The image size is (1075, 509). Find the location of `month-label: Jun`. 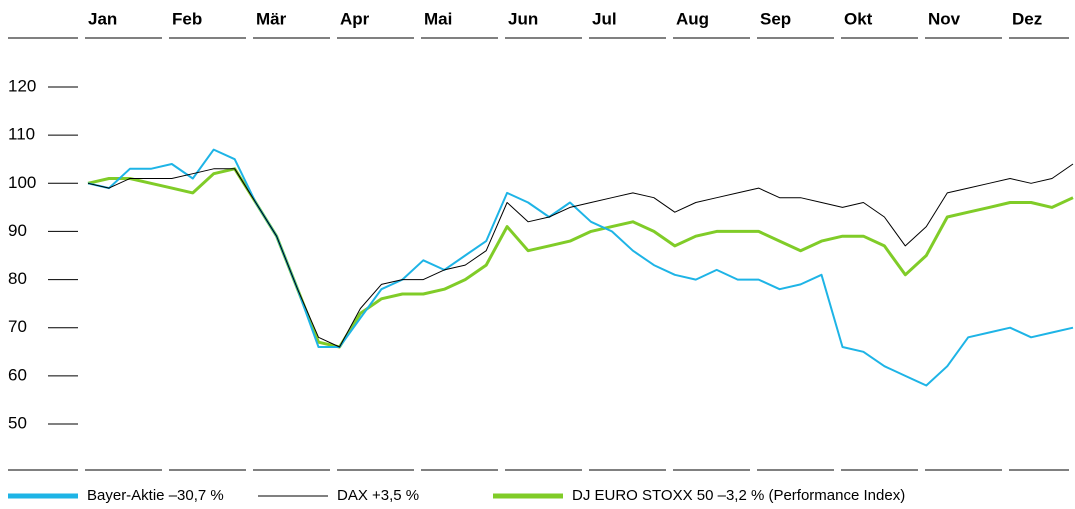

month-label: Jun is located at coordinates (523, 18).